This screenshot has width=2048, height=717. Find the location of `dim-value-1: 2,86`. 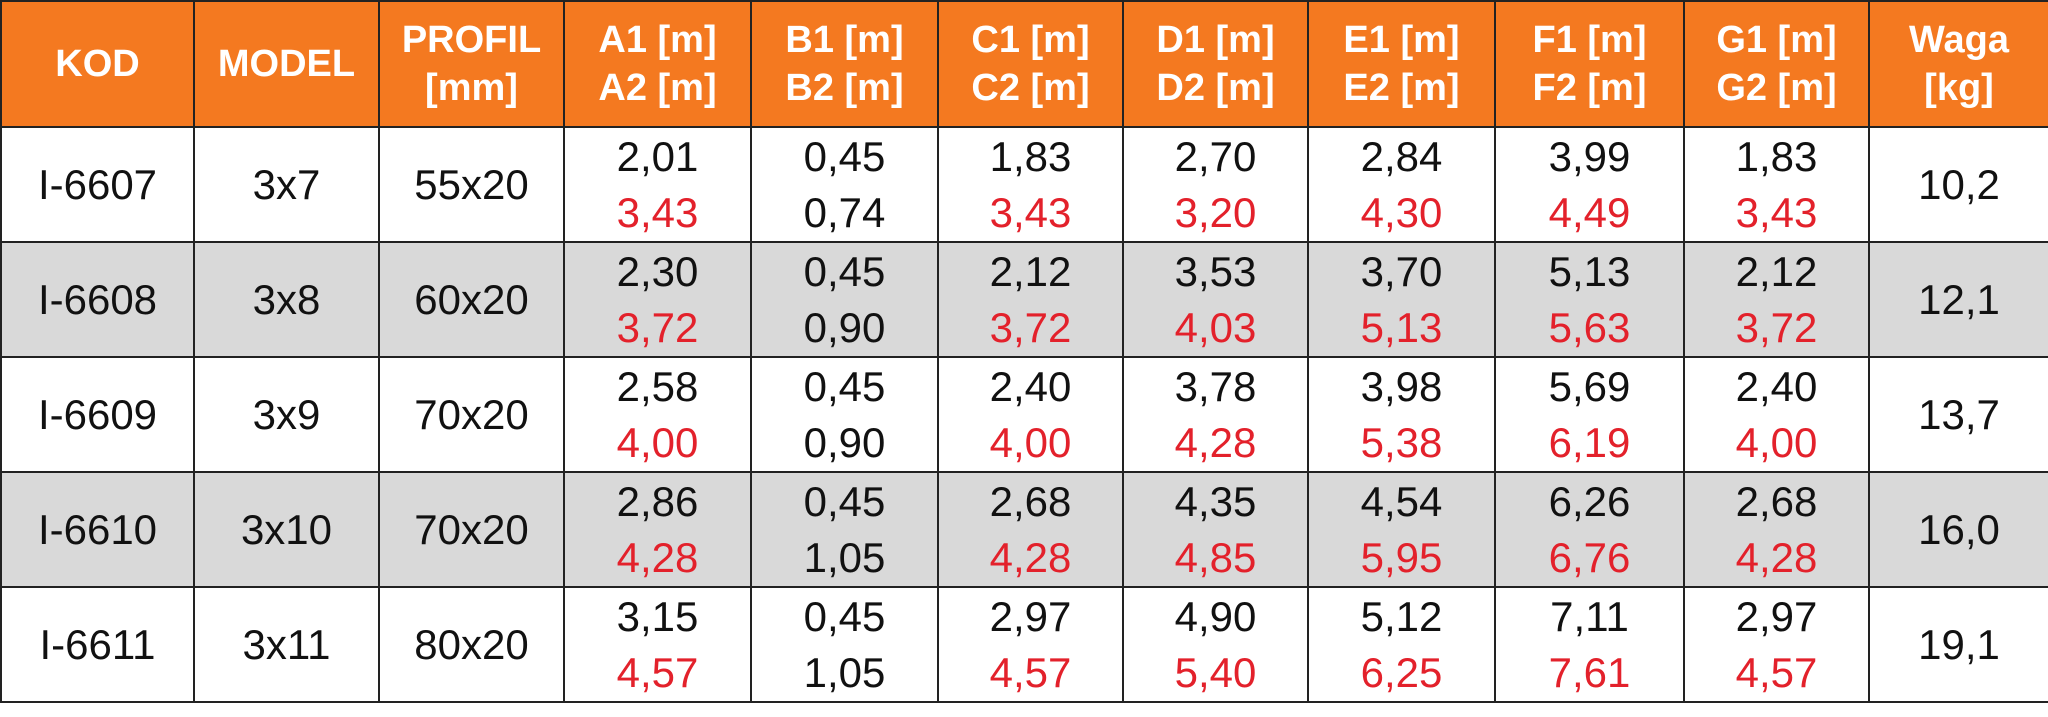

dim-value-1: 2,86 is located at coordinates (657, 501).